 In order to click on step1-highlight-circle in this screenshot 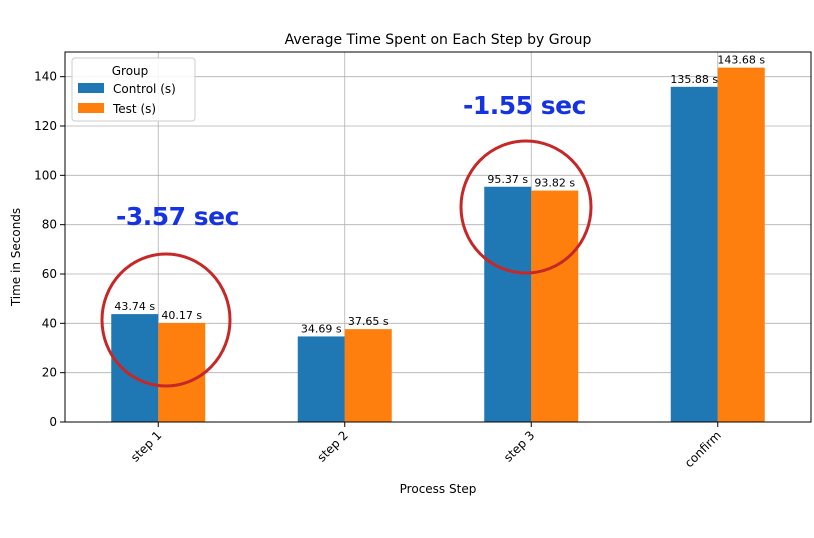, I will do `click(166, 320)`.